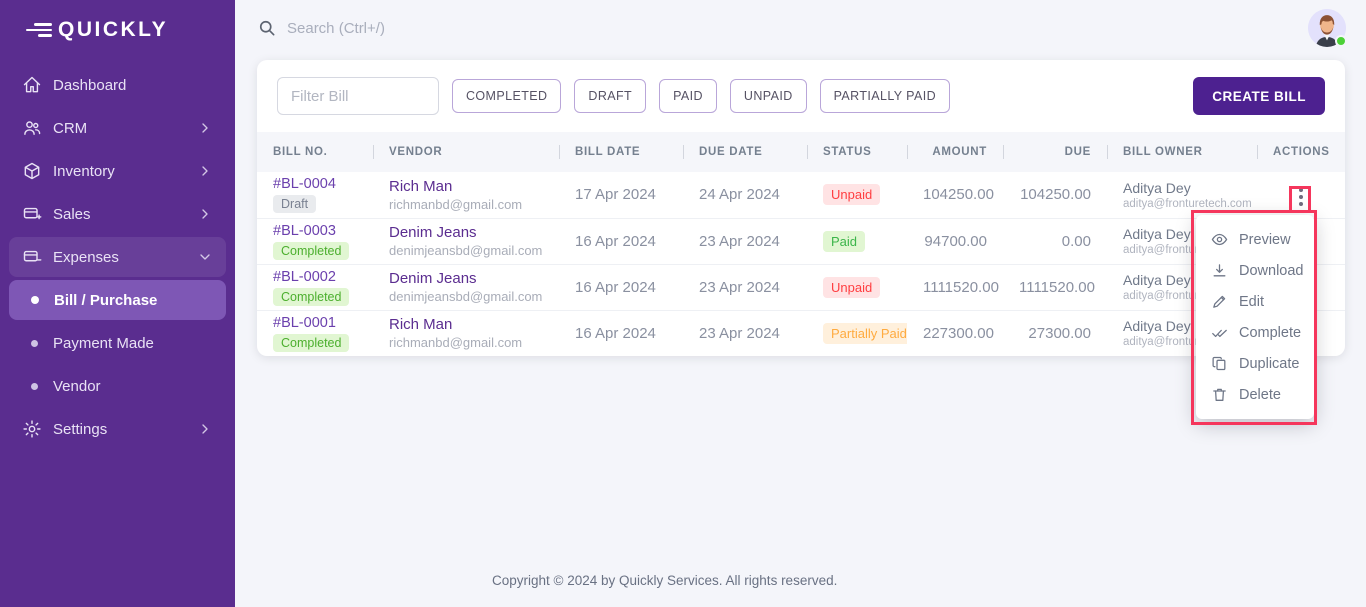 The image size is (1366, 607). I want to click on card-plus-icon, so click(32, 213).